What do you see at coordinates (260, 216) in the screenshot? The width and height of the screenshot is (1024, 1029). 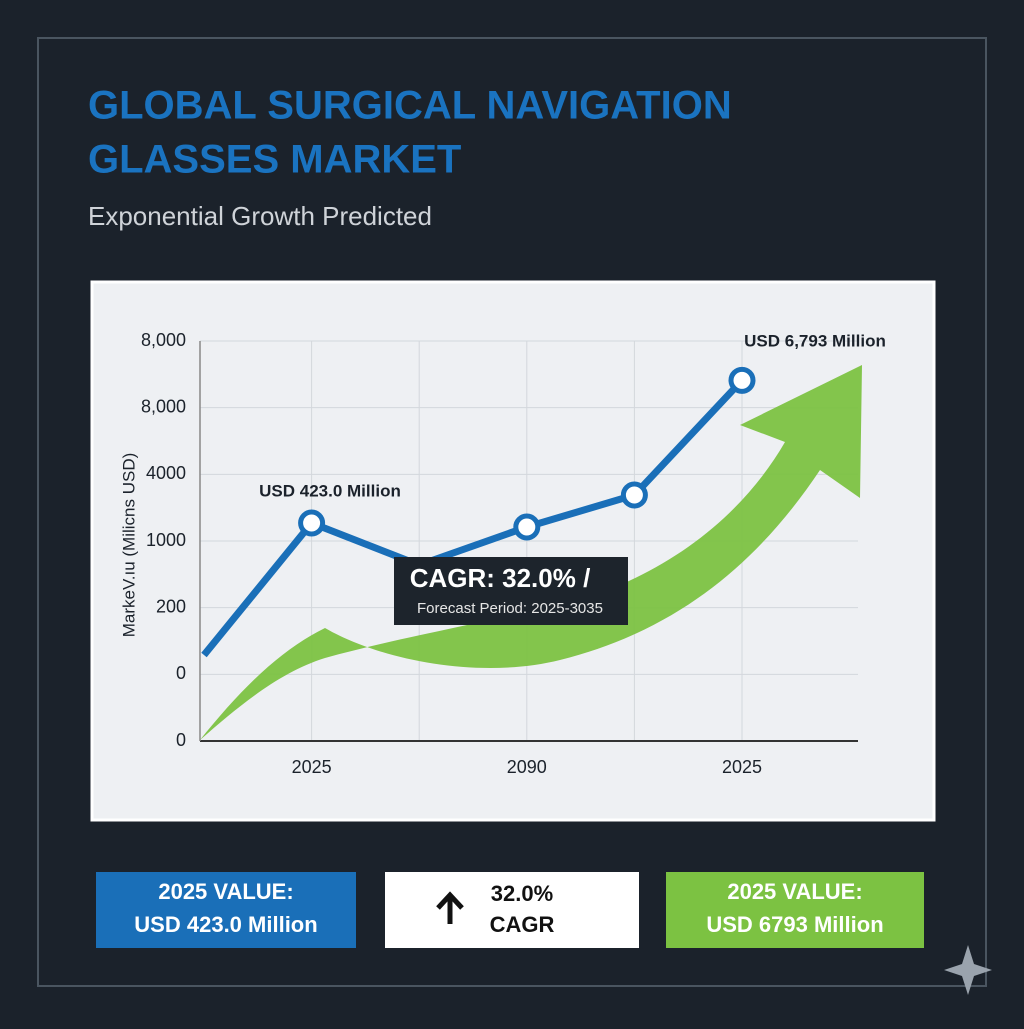 I see `subtitle: Exponential Growth Predicted` at bounding box center [260, 216].